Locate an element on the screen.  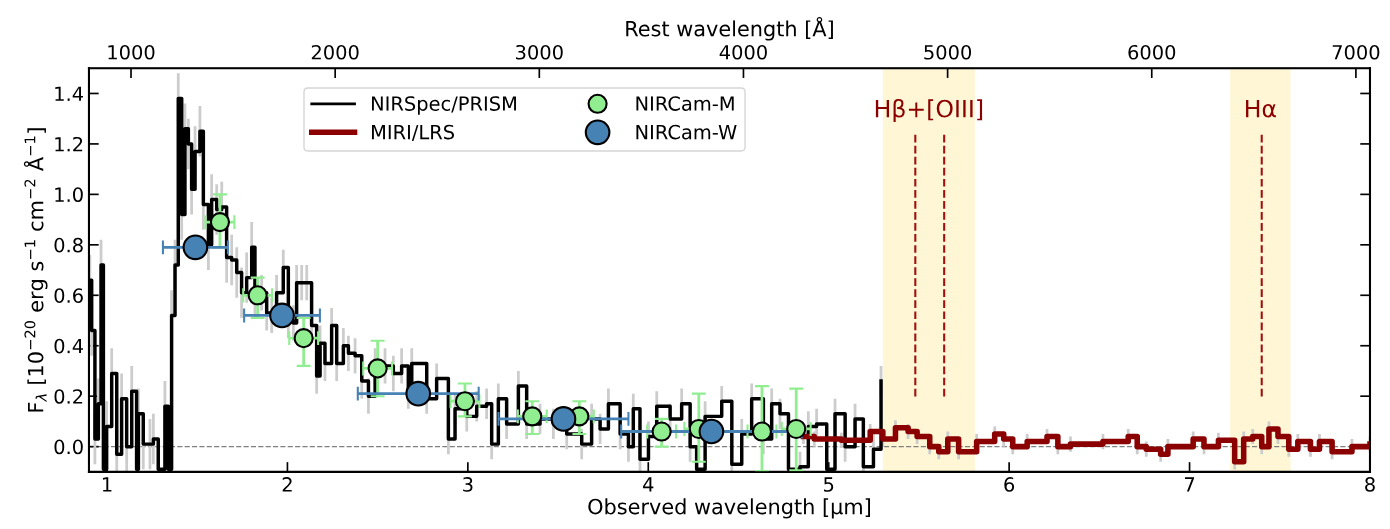
band-label: Hβ+[OIII] is located at coordinates (929, 111).